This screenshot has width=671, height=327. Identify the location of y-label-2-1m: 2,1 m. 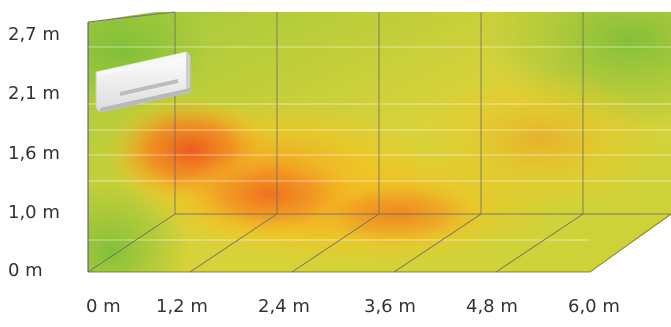
(34, 93).